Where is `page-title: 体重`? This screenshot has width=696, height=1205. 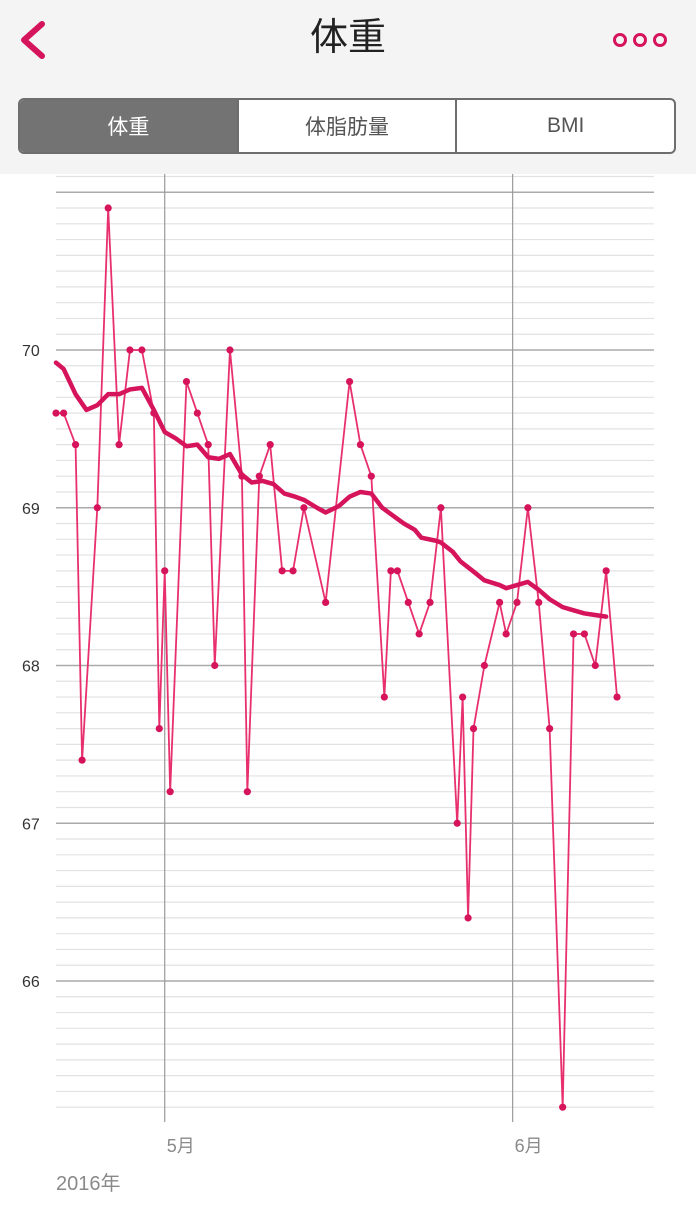 page-title: 体重 is located at coordinates (347, 38).